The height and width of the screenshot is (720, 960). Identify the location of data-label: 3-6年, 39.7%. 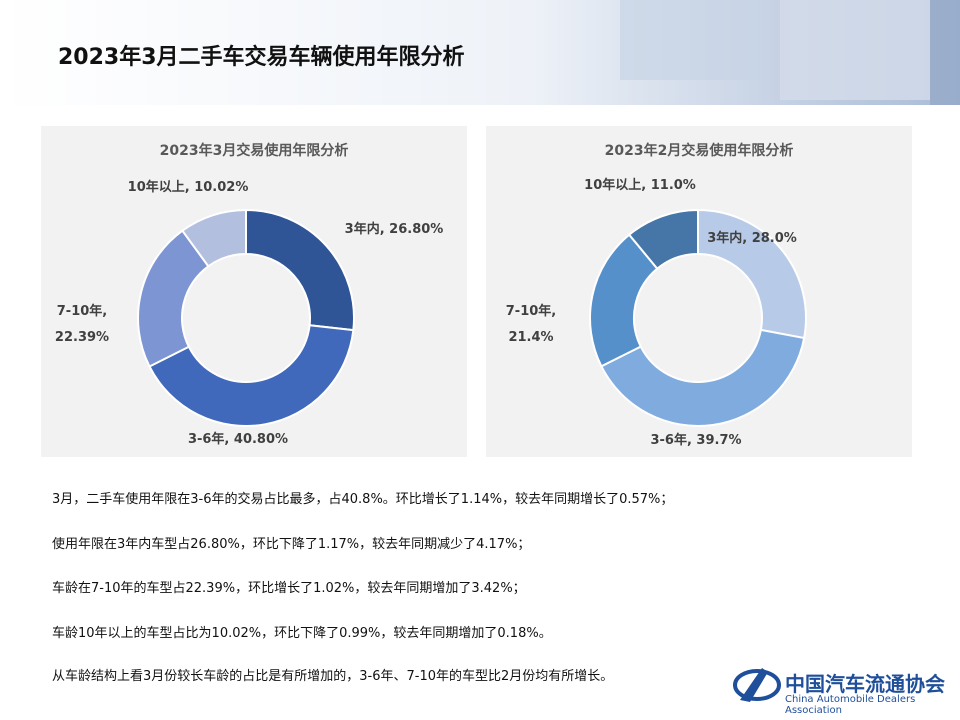
(696, 440).